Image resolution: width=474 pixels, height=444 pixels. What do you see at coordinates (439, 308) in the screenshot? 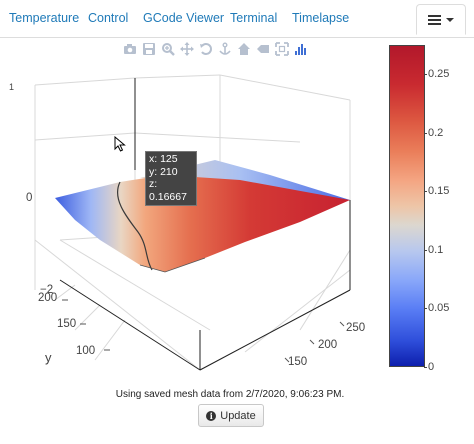
I see `colorbar-tick-label: 0.05` at bounding box center [439, 308].